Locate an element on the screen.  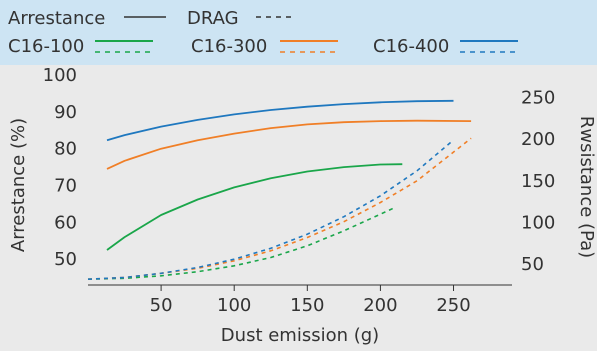
y-axis-left-label: Arrestance (%) is located at coordinates (18, 185).